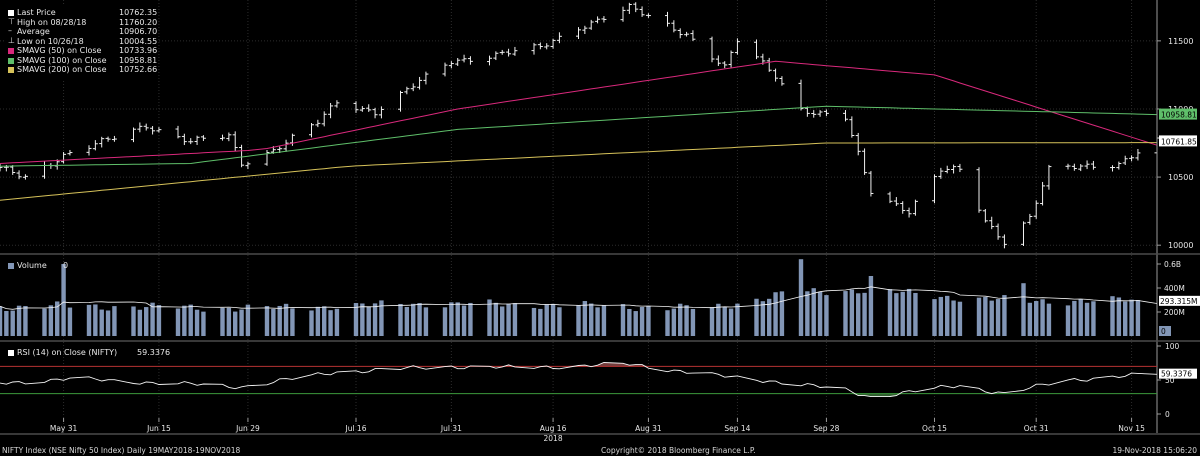 The image size is (1200, 456). I want to click on average-marker-icon: –, so click(10, 30).